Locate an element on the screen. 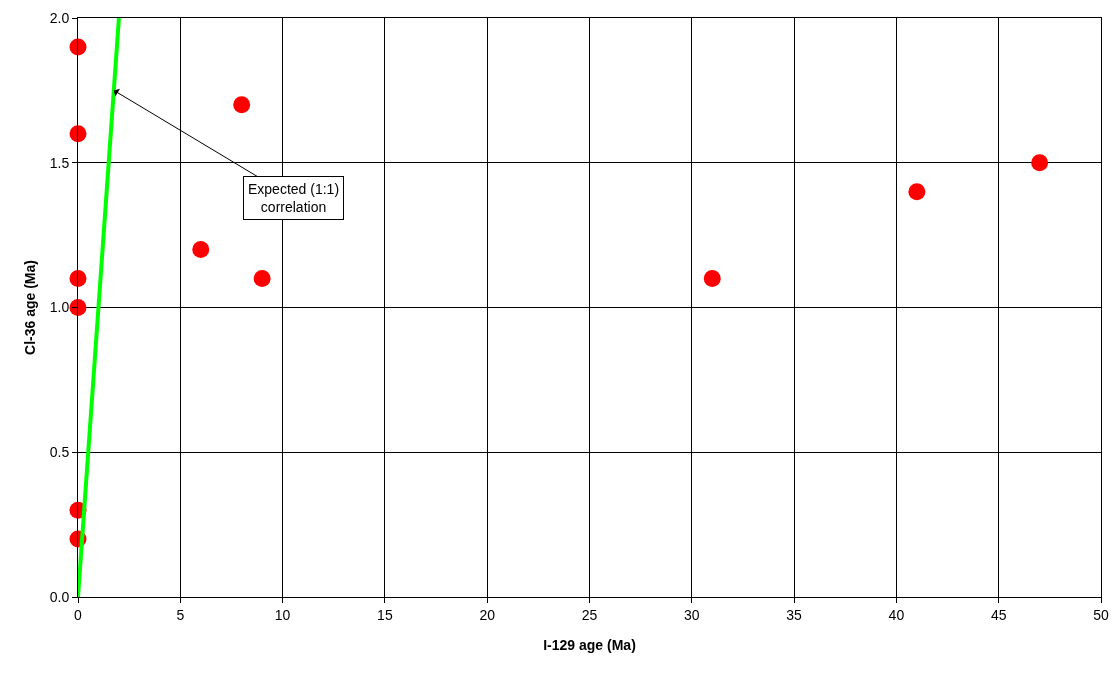 This screenshot has width=1119, height=673. x-tick-label: 25 is located at coordinates (589, 614).